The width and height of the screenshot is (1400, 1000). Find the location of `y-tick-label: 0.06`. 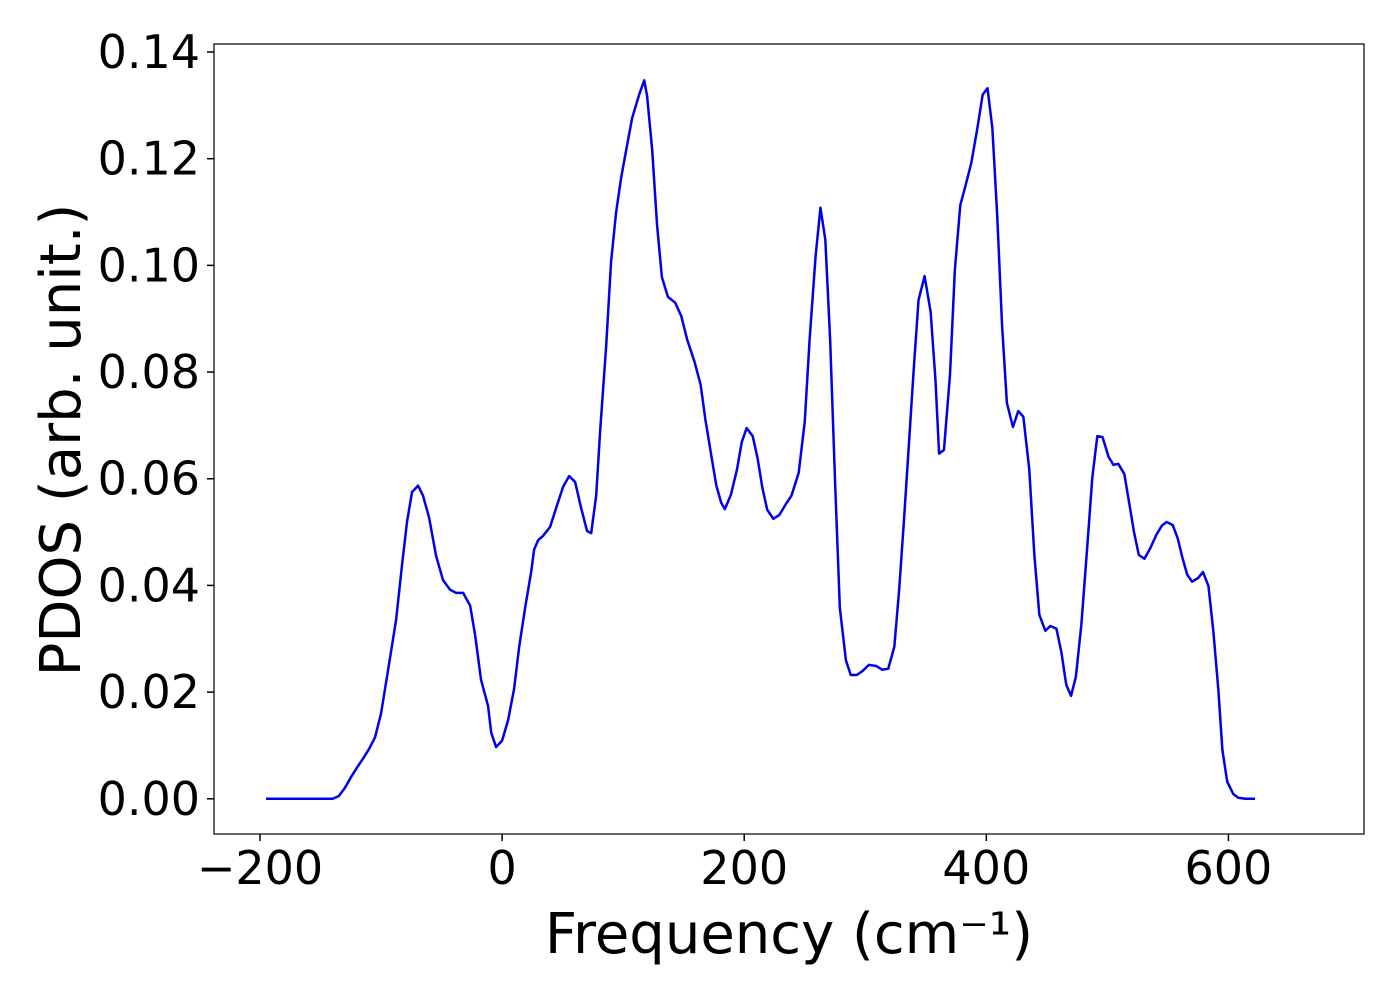

y-tick-label: 0.06 is located at coordinates (149, 479).